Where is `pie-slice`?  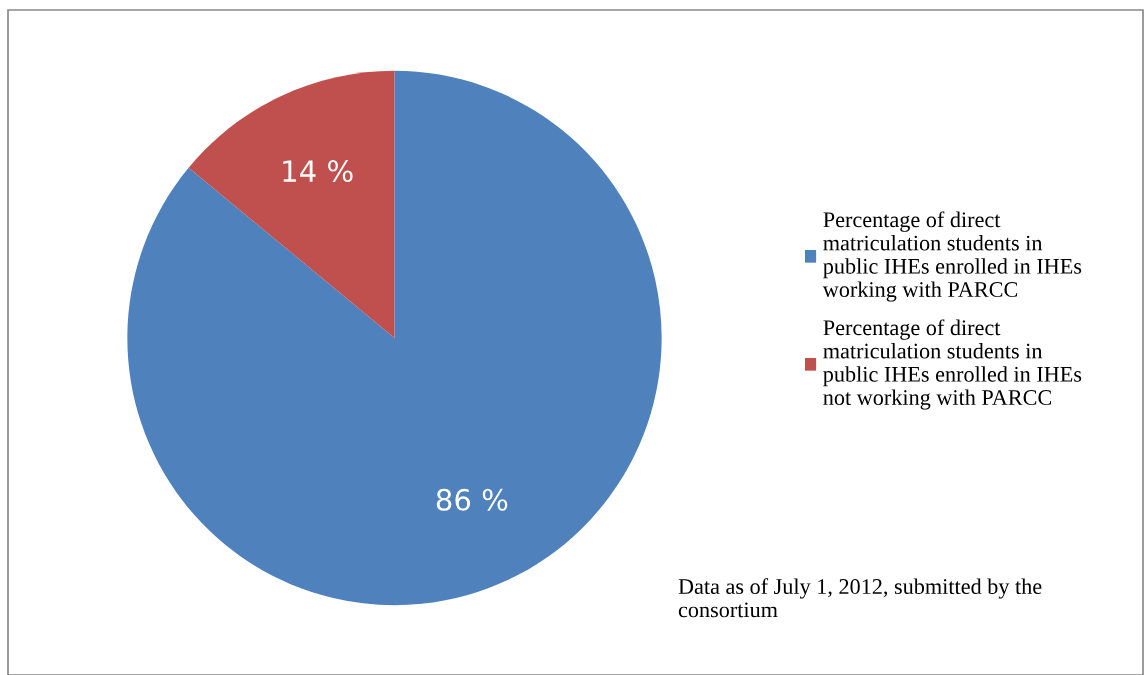
pie-slice is located at coordinates (291, 204).